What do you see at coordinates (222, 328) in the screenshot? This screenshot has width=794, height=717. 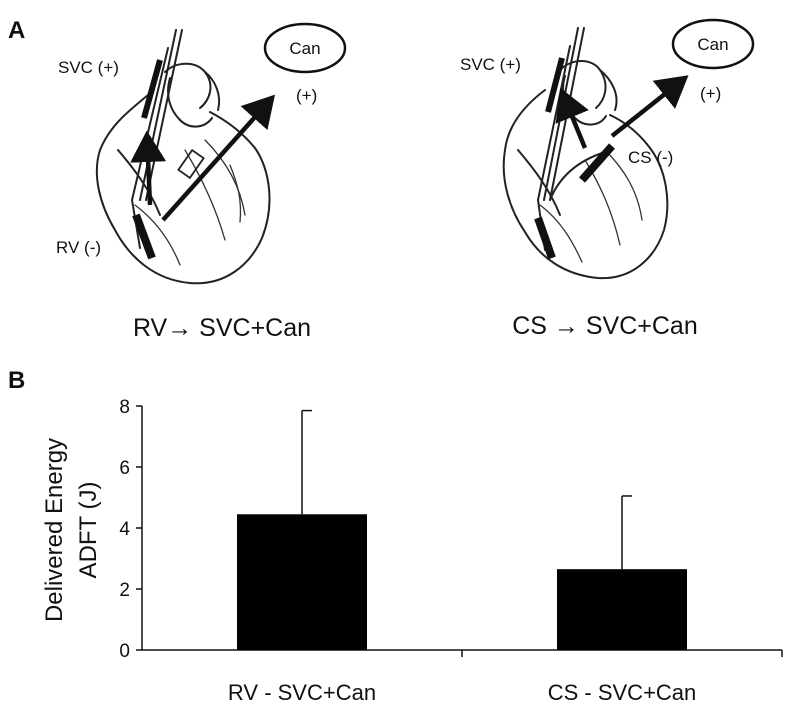 I see `left-caption: RV→ SVC+Can` at bounding box center [222, 328].